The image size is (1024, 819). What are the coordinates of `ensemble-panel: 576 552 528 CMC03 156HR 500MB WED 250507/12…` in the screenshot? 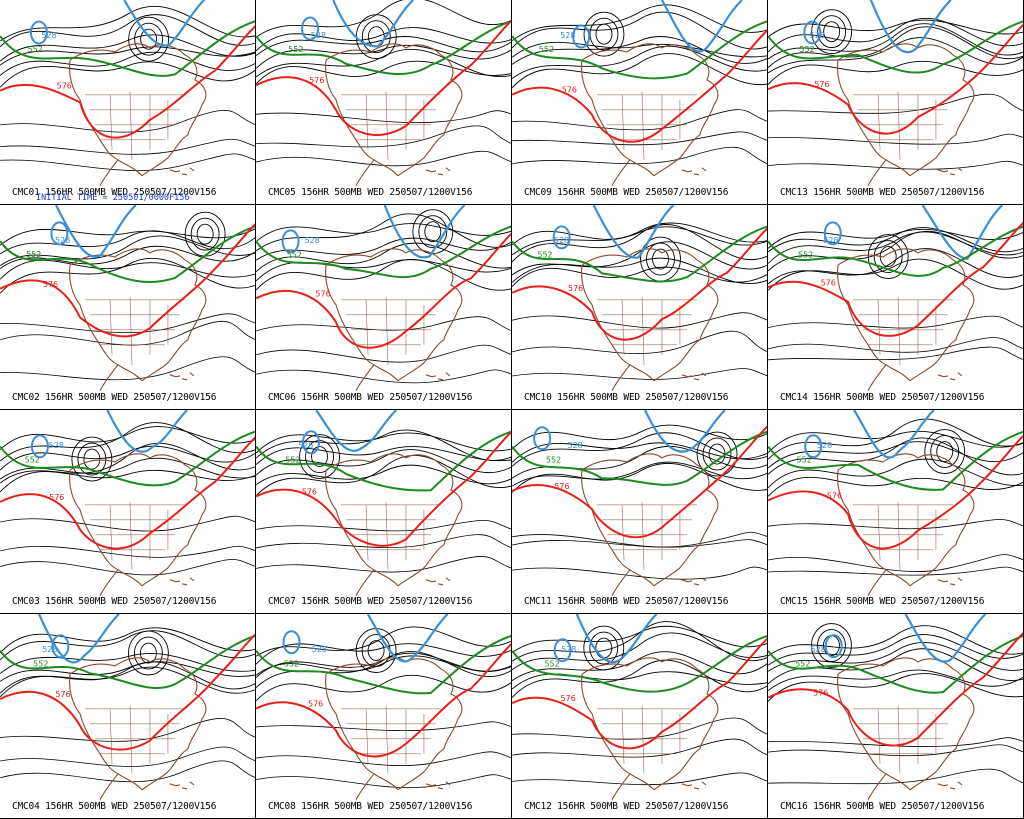 It's located at (128, 512).